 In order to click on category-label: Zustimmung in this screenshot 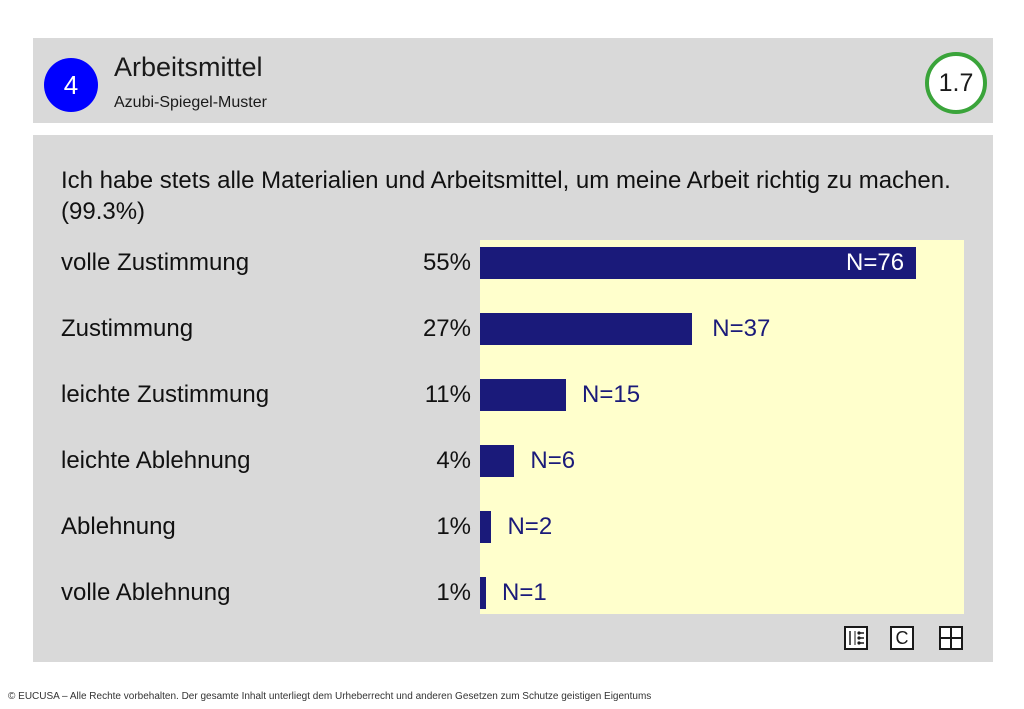, I will do `click(127, 328)`.